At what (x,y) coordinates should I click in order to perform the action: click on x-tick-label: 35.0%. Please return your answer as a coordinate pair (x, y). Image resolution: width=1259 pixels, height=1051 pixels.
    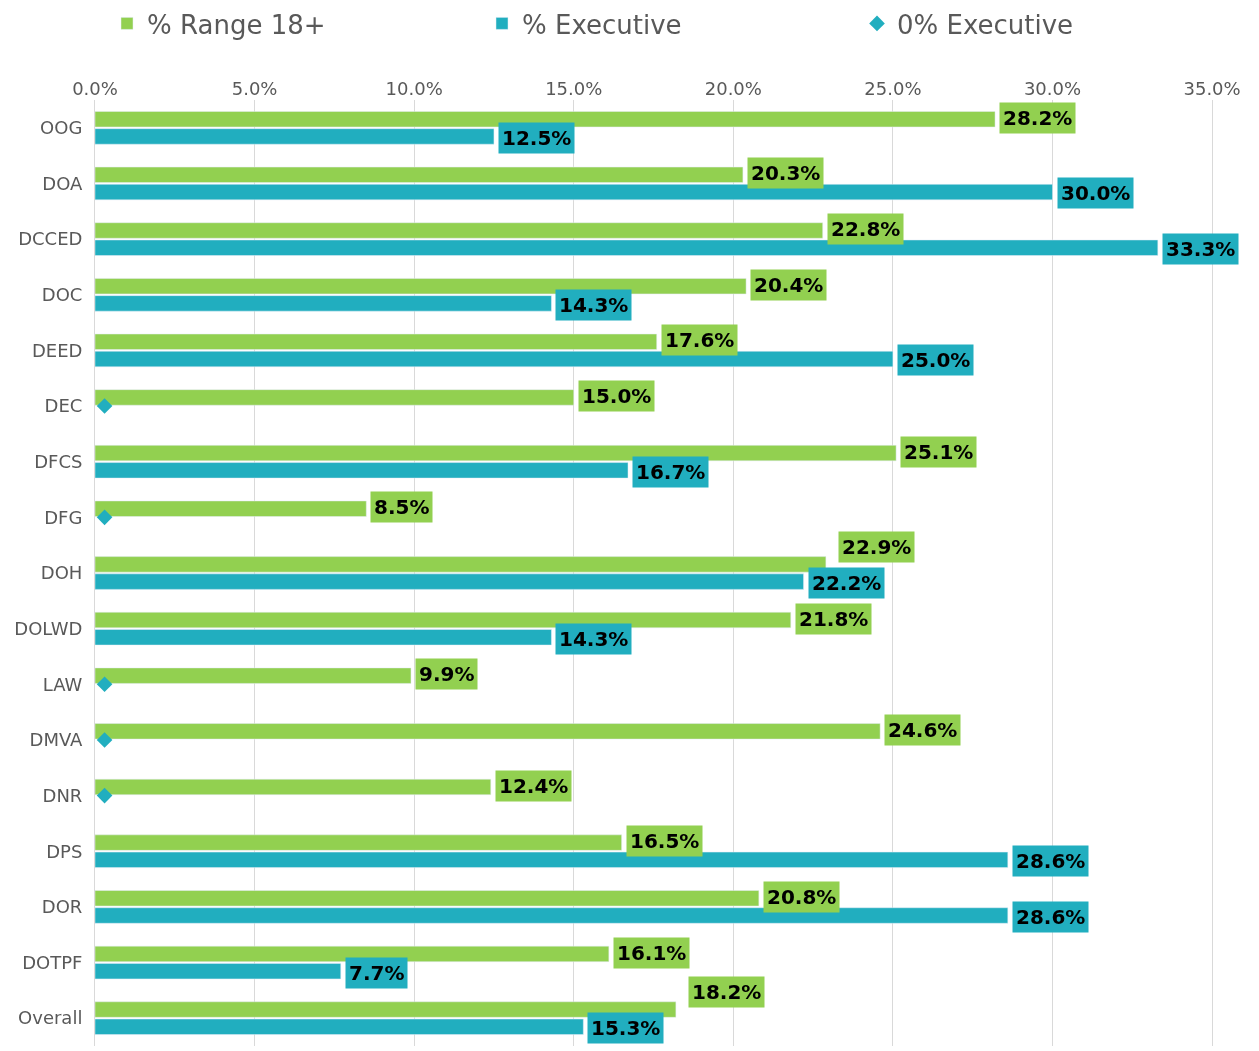
    Looking at the image, I should click on (1212, 89).